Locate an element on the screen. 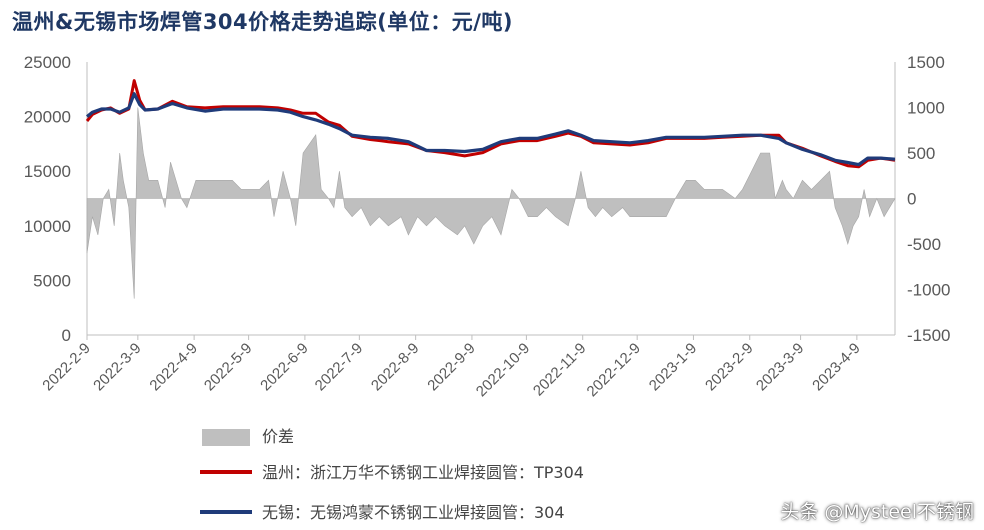 The width and height of the screenshot is (984, 530). x-tick-label: 2022-11-9 is located at coordinates (560, 370).